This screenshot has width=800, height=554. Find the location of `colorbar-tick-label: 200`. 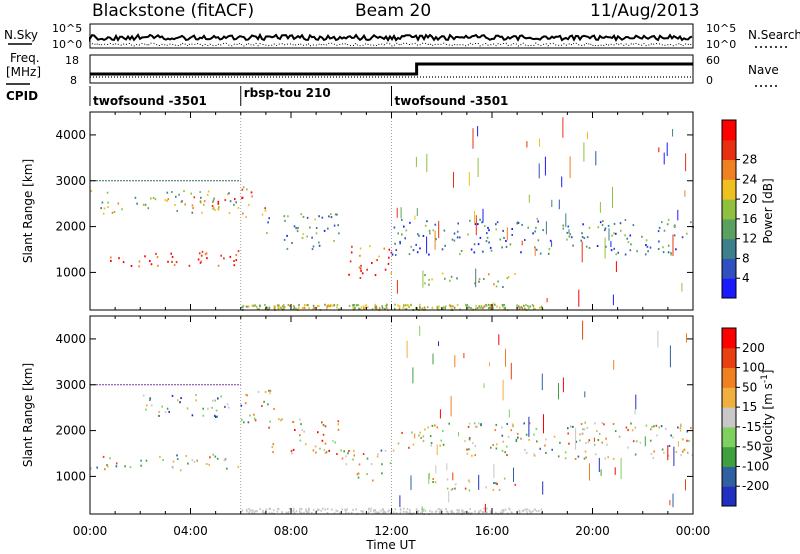

colorbar-tick-label: 200 is located at coordinates (753, 348).